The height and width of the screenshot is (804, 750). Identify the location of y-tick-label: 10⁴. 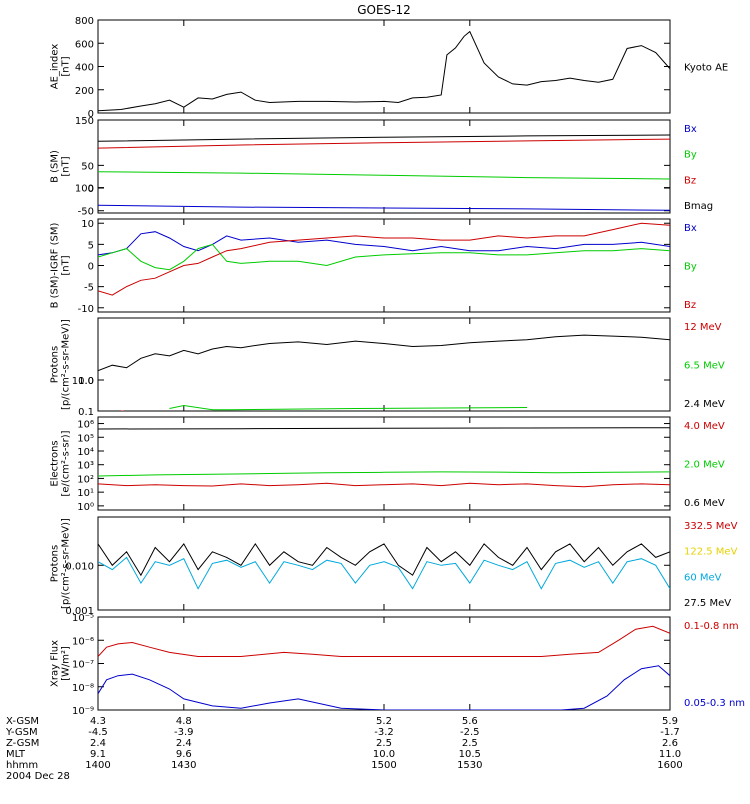
(85, 452).